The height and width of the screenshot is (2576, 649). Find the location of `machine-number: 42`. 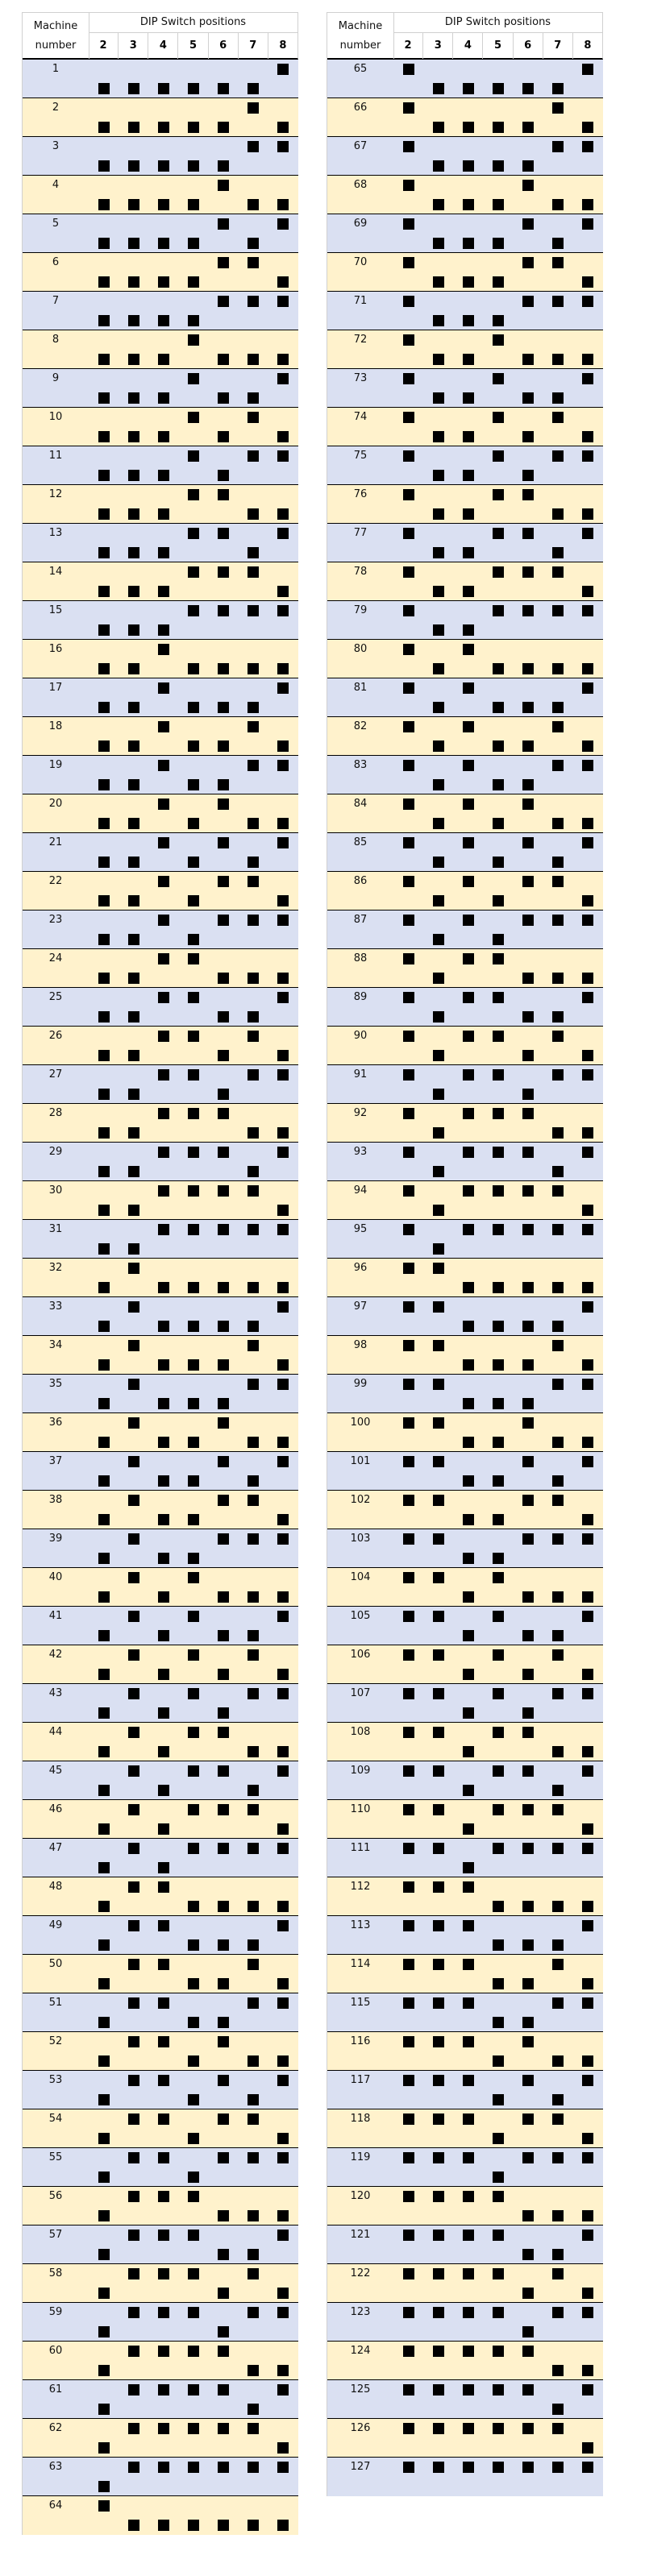

machine-number: 42 is located at coordinates (56, 1655).